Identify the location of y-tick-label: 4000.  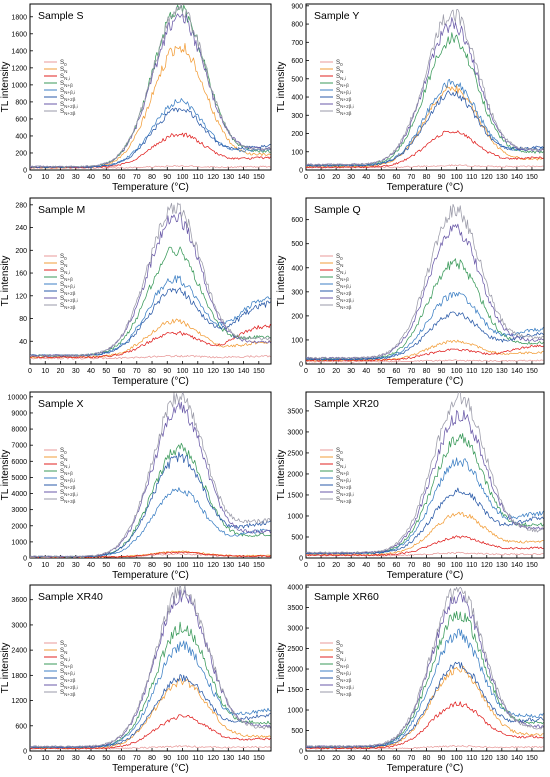
(19, 494).